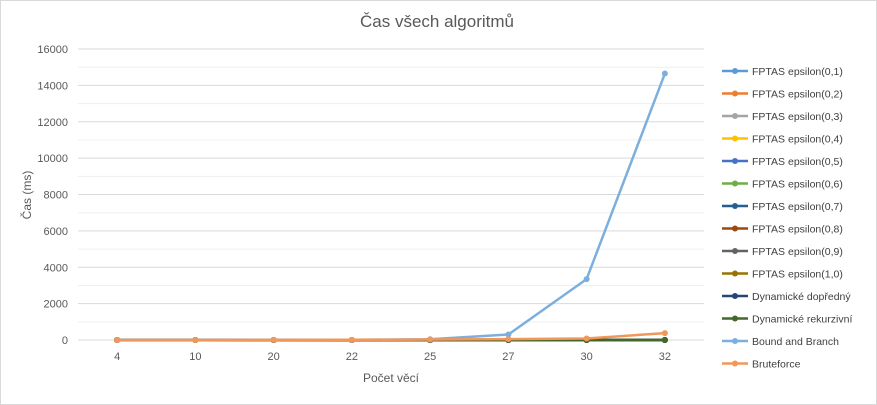  Describe the element at coordinates (797, 117) in the screenshot. I see `legend-label: FPTAS epsilon(0,3)` at that location.